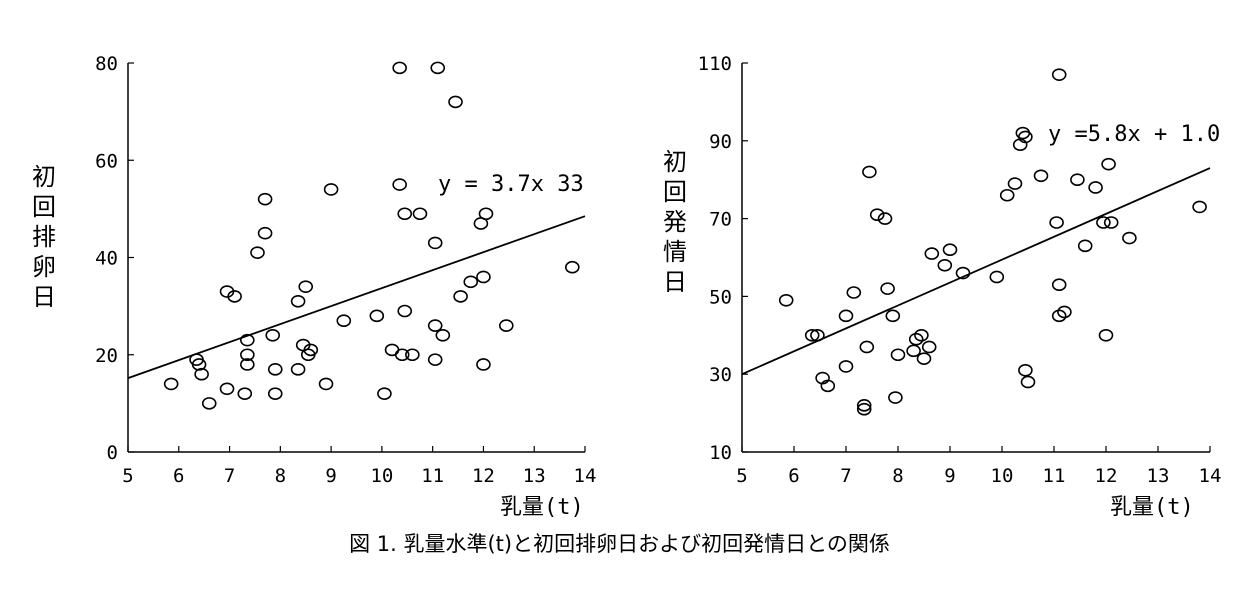 Image resolution: width=1239 pixels, height=603 pixels. I want to click on x-tick-label: 9, so click(949, 476).